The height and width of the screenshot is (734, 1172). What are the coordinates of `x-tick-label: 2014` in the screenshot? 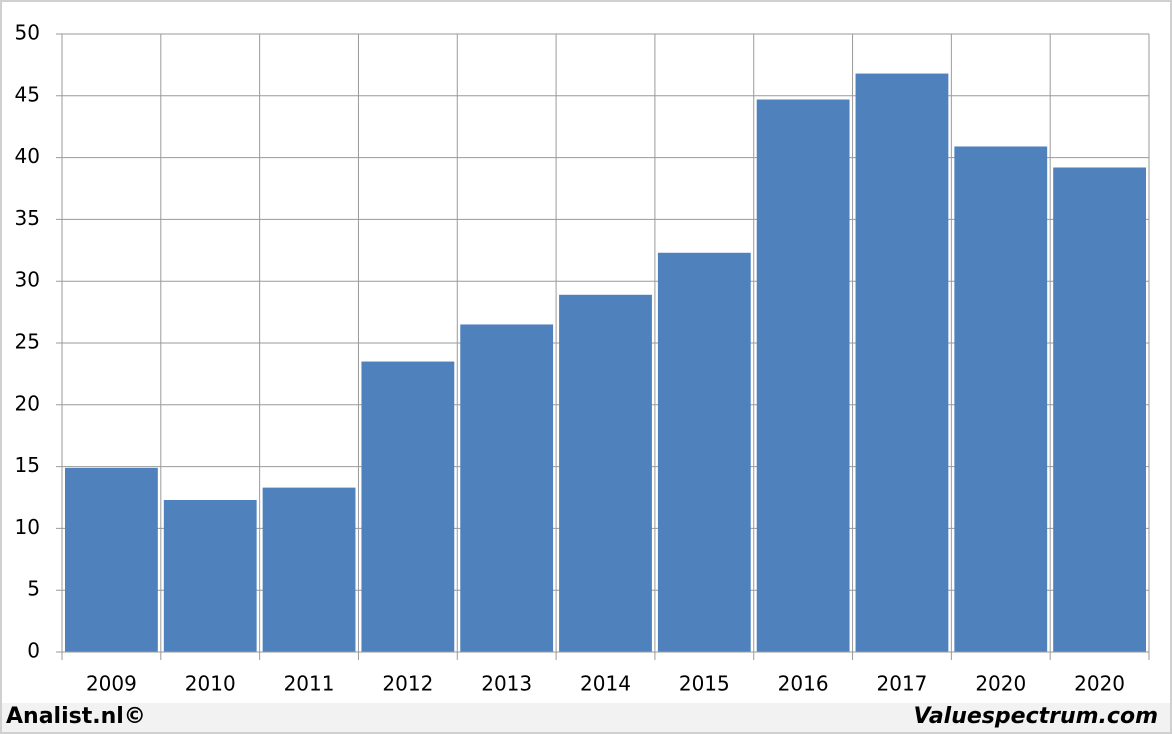 It's located at (605, 684).